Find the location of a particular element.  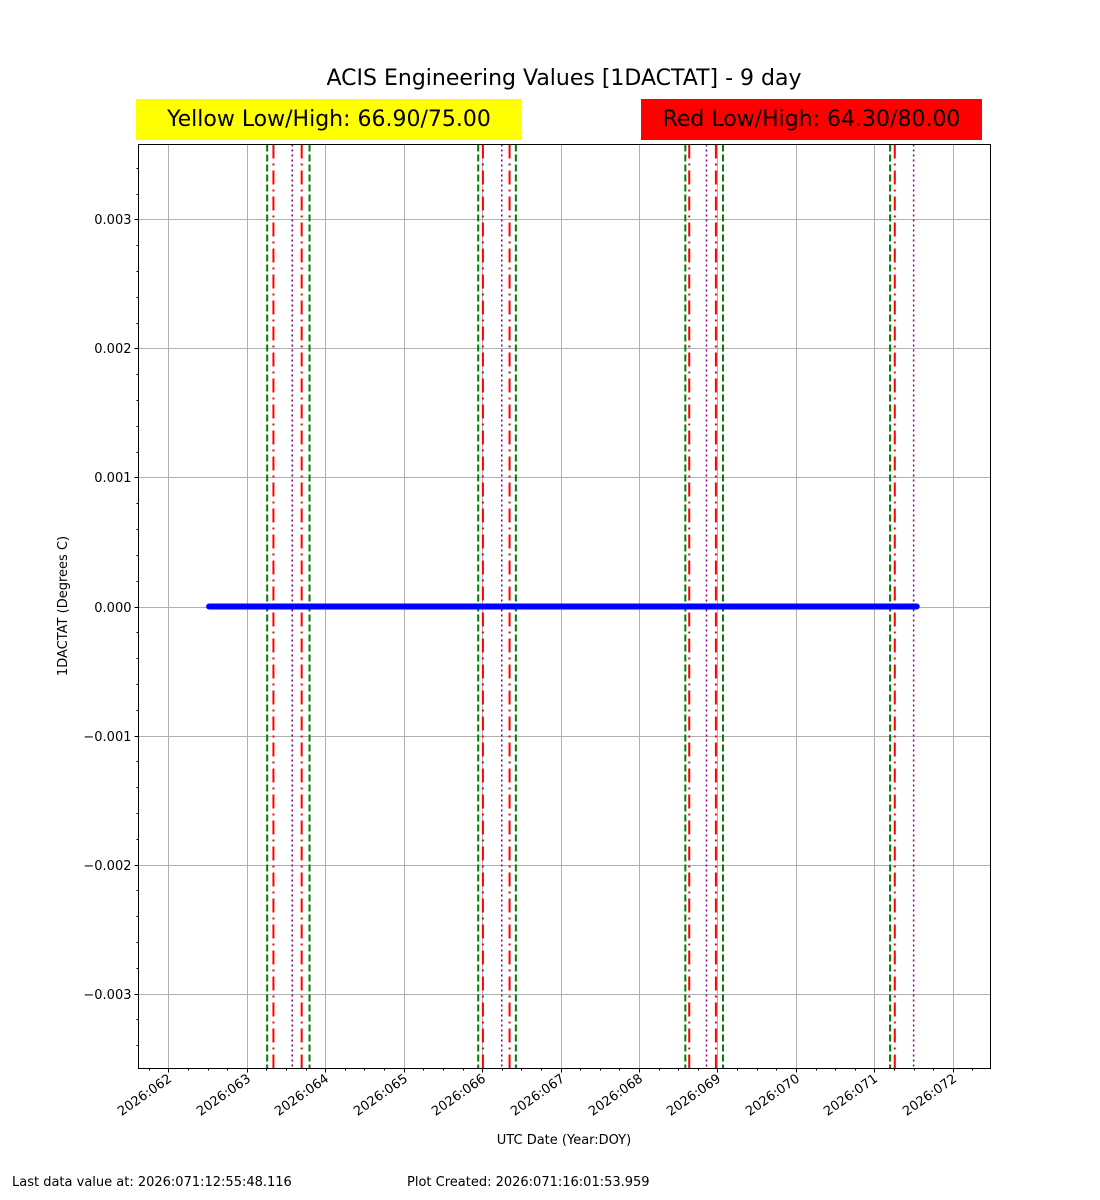

y-tick-label: 0.000 is located at coordinates (112, 608).